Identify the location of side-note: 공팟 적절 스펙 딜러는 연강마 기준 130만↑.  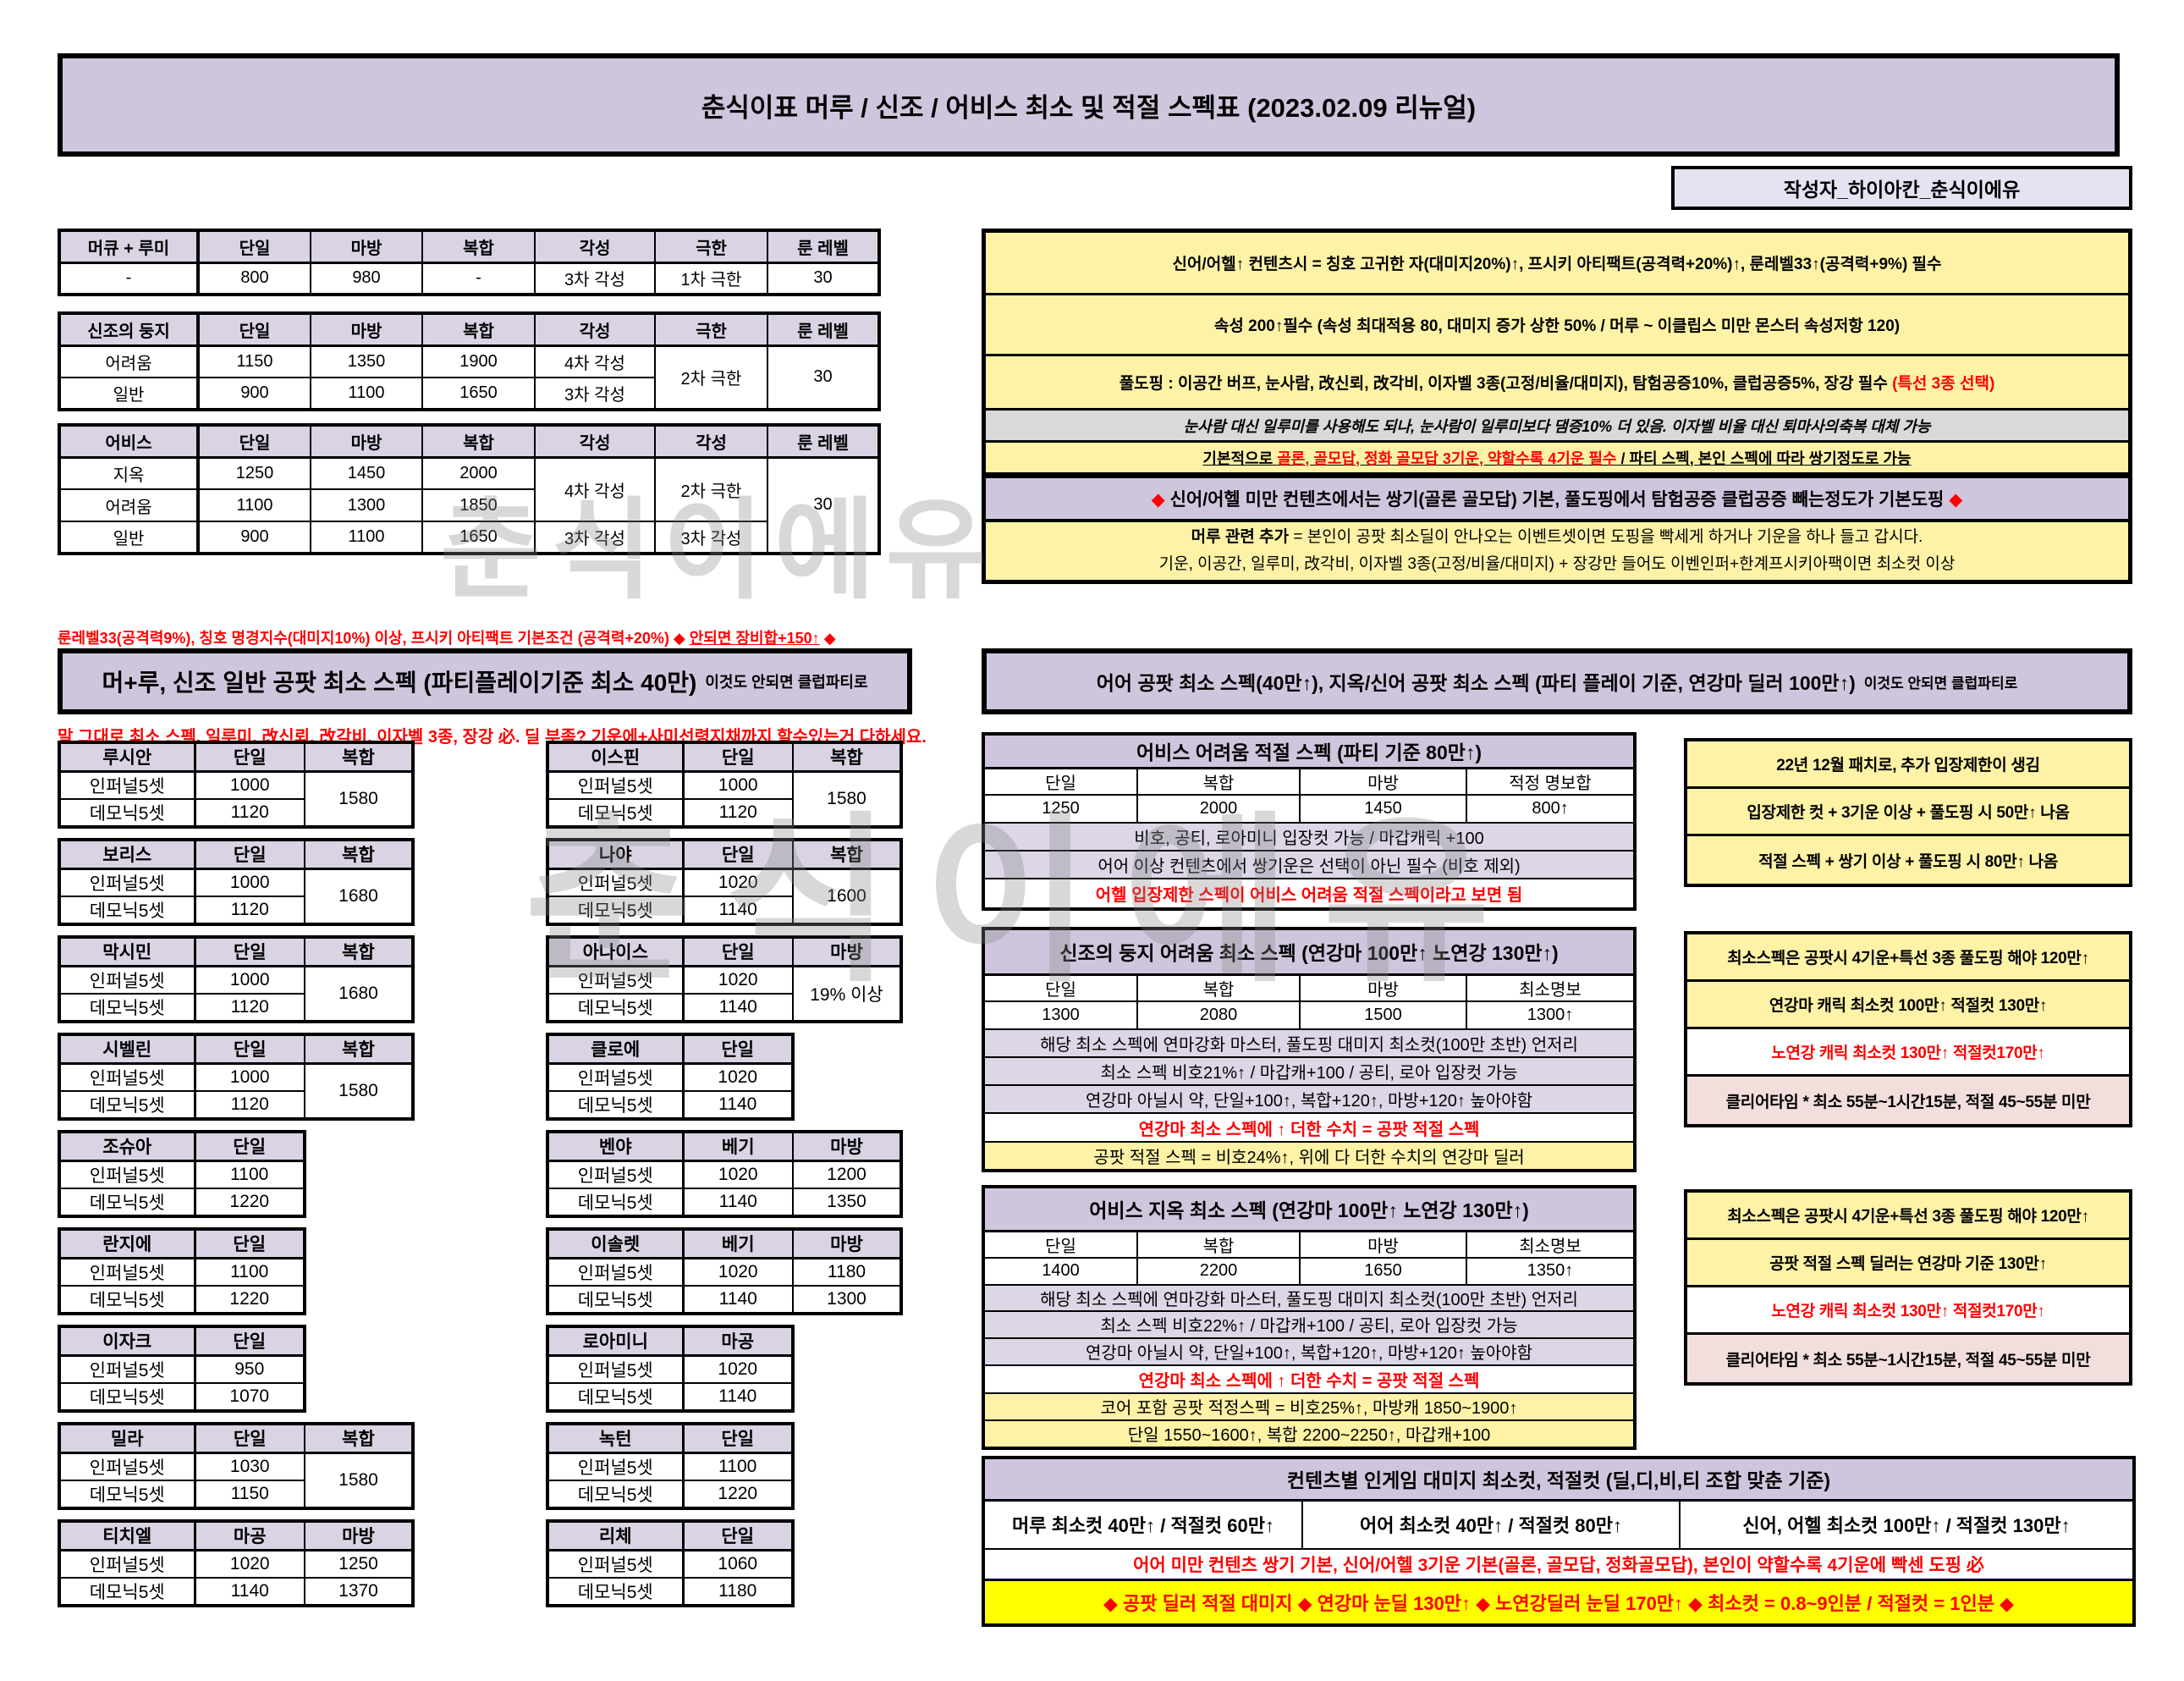
(1908, 1263).